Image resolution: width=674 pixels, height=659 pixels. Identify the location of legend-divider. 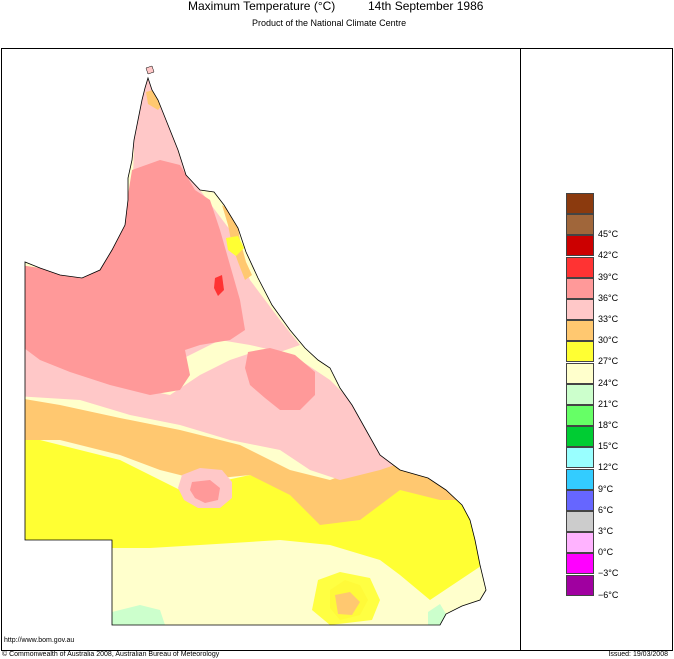
(520, 349).